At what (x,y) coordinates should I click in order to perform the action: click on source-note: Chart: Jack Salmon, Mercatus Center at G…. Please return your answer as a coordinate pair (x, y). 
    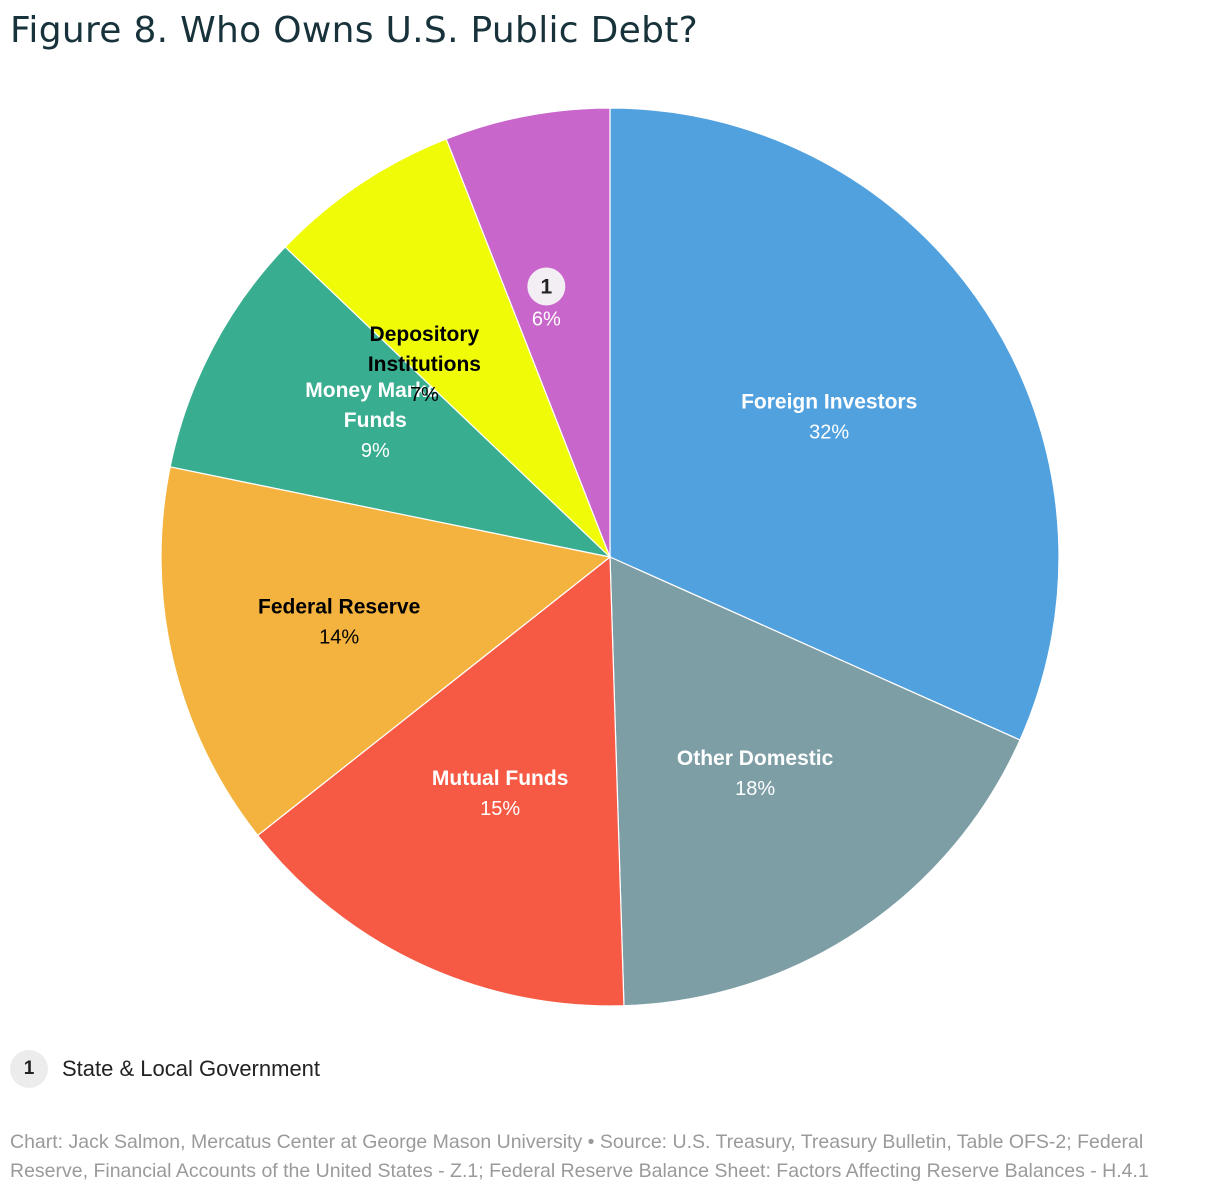
    Looking at the image, I should click on (579, 1156).